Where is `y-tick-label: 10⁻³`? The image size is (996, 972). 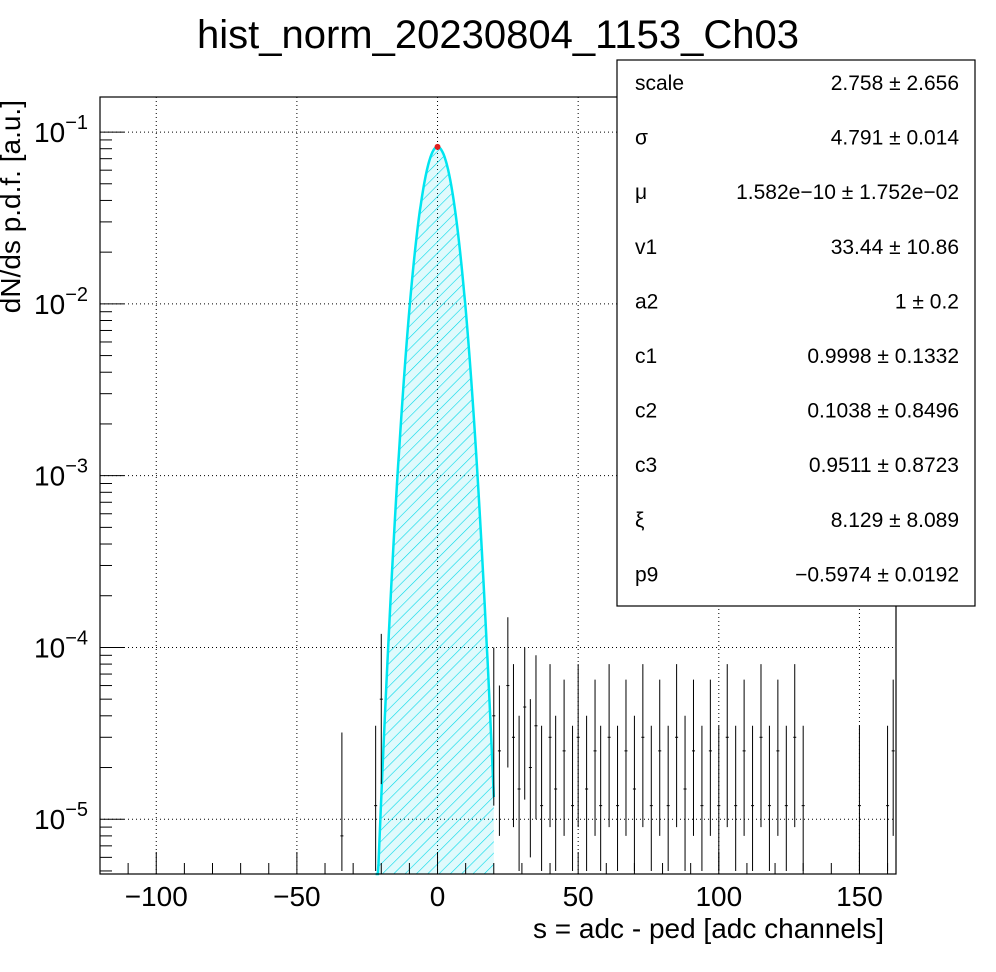 y-tick-label: 10⁻³ is located at coordinates (61, 474).